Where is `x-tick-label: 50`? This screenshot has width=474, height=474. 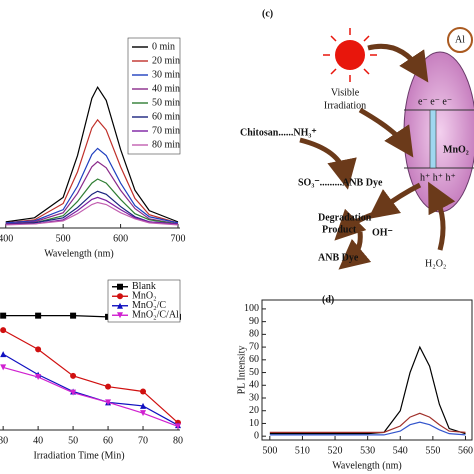
x-tick-label: 50 is located at coordinates (73, 440).